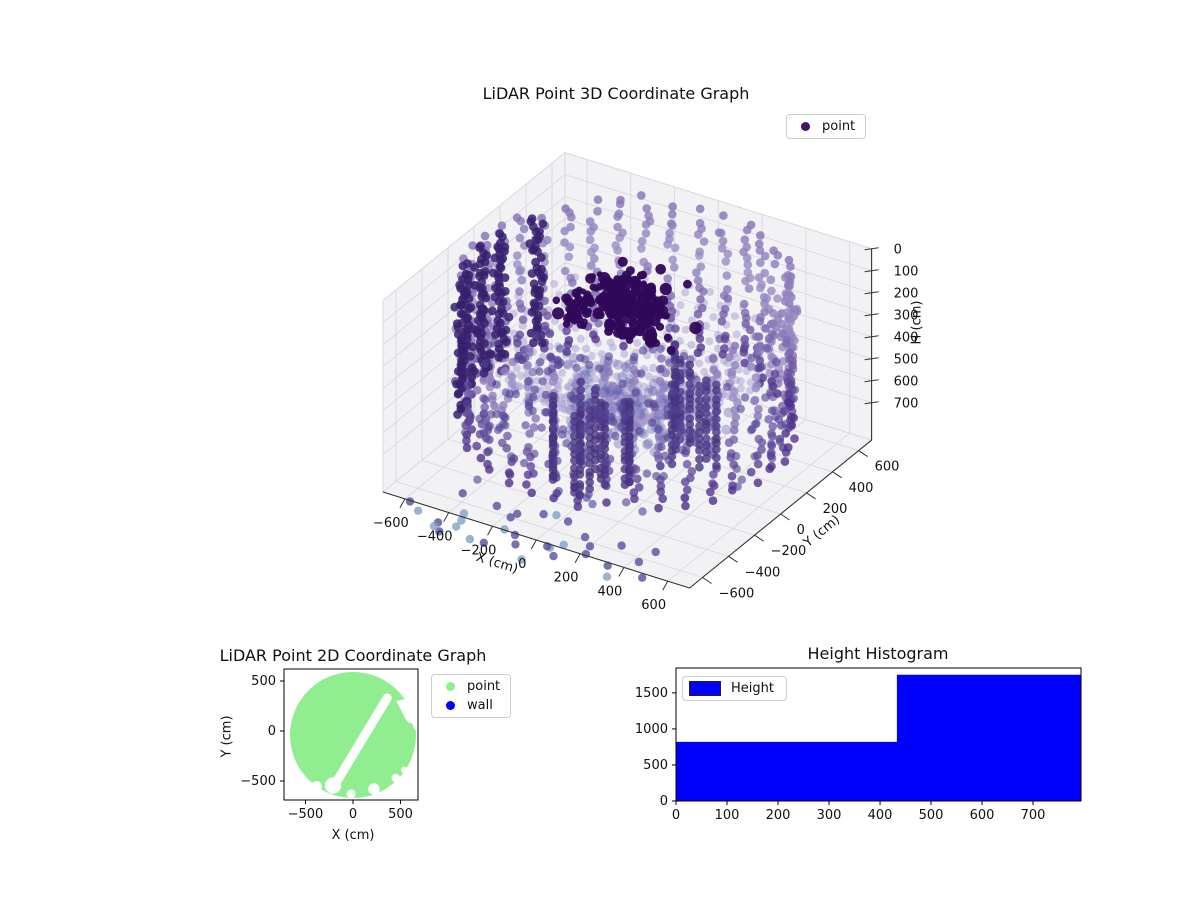 This screenshot has height=900, width=1200. I want to click on plot3d-h-tick-label: 100, so click(906, 272).